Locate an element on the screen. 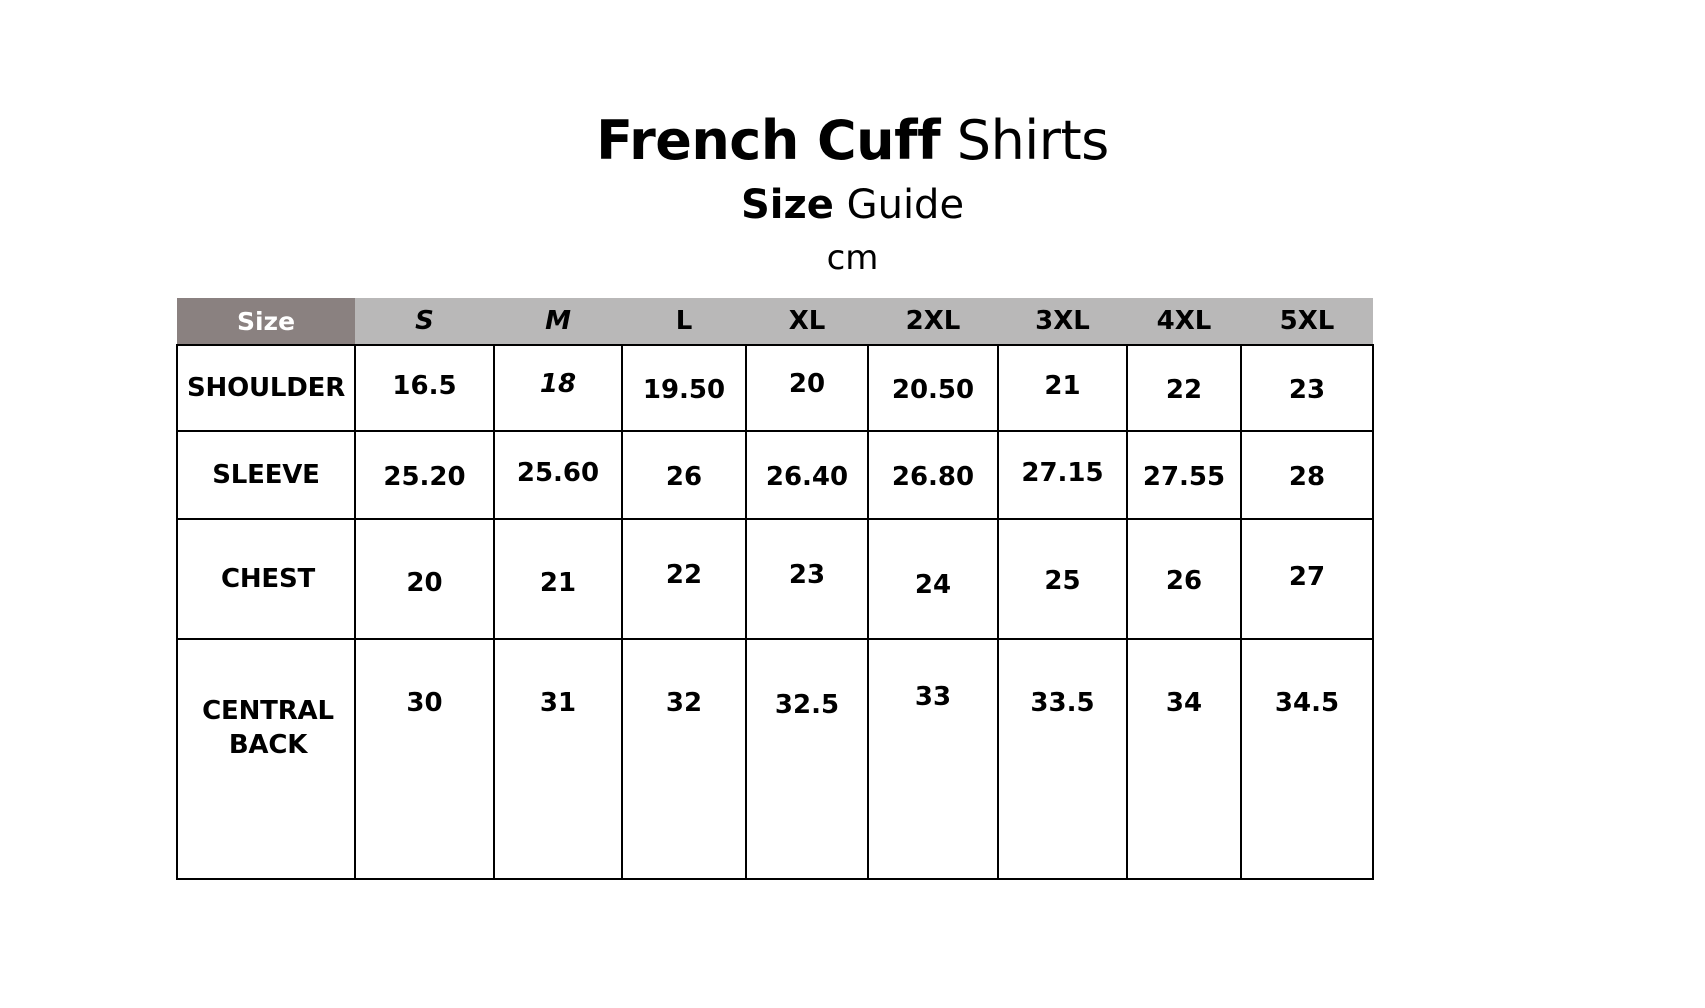 The height and width of the screenshot is (1008, 1705). page-subtitle-strong: Size is located at coordinates (787, 205).